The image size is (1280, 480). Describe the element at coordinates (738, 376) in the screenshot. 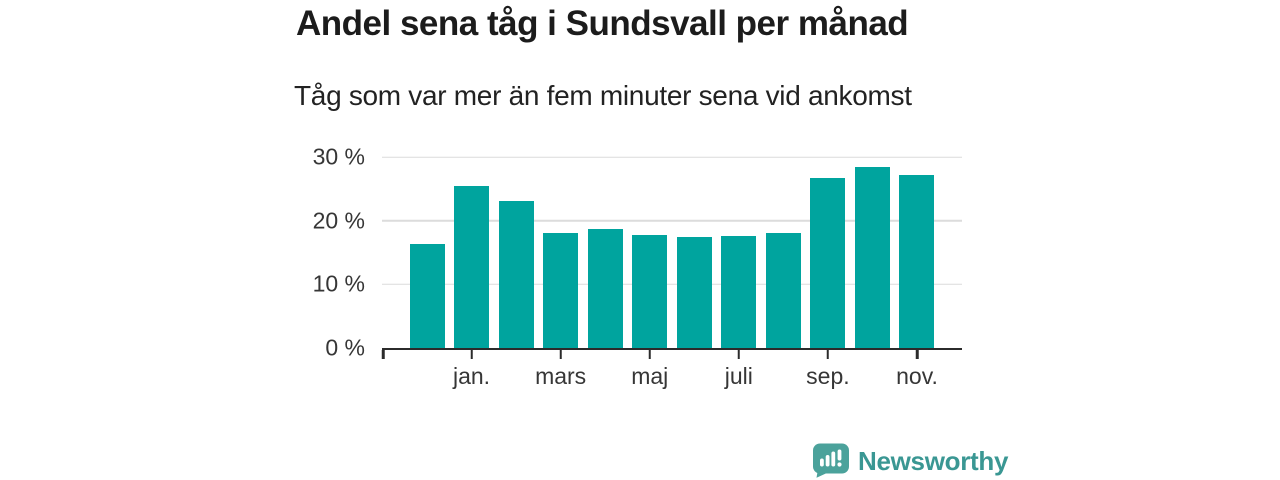

I see `x-axis-tick-label-juli: juli` at that location.